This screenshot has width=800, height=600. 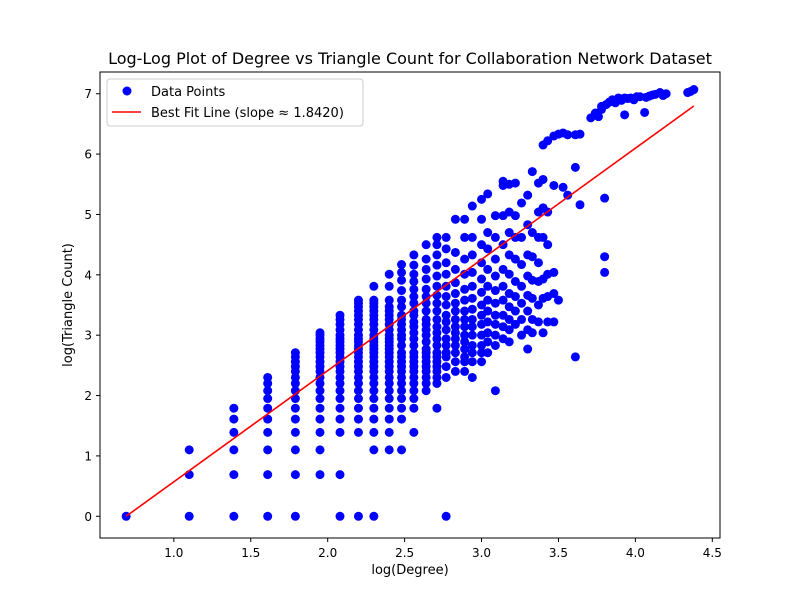 What do you see at coordinates (635, 553) in the screenshot?
I see `x-tick-label: 4.0` at bounding box center [635, 553].